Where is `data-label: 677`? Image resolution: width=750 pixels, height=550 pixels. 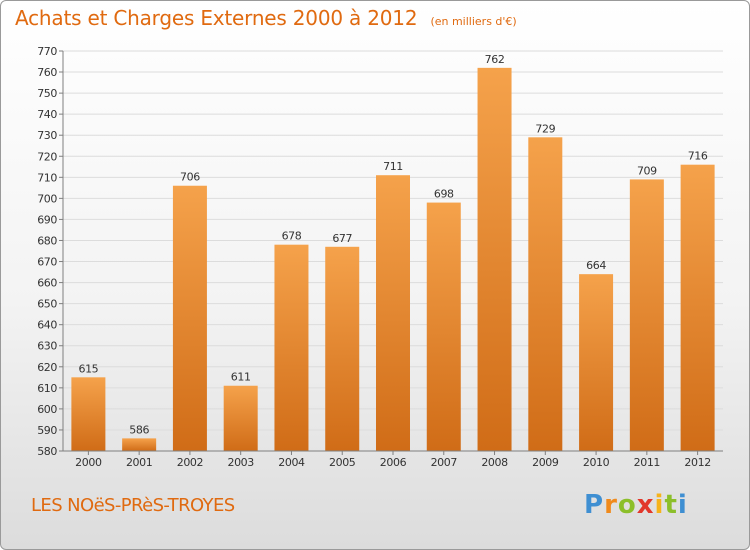 data-label: 677 is located at coordinates (342, 238).